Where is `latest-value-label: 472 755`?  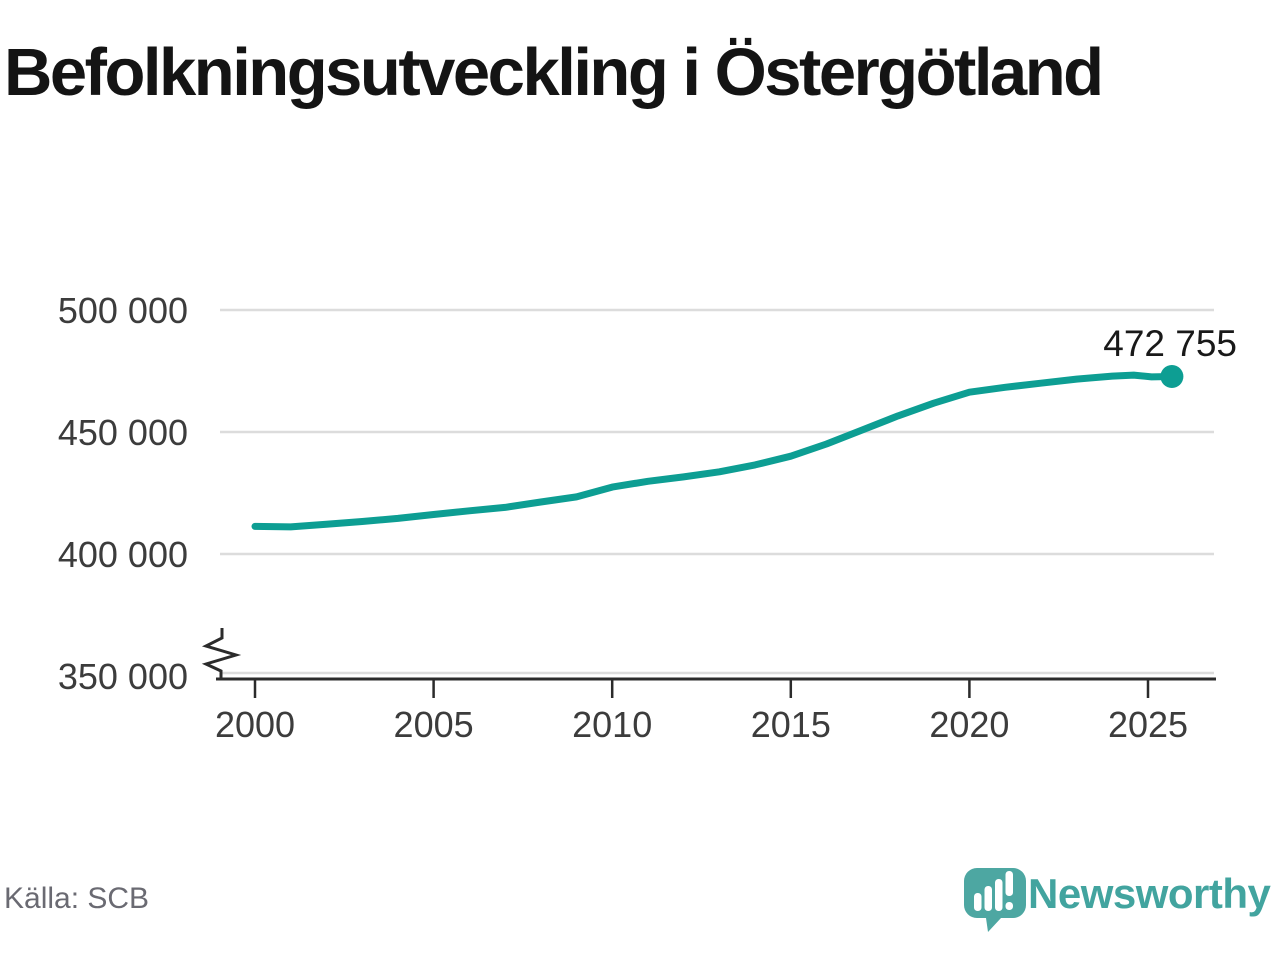 latest-value-label: 472 755 is located at coordinates (1170, 343).